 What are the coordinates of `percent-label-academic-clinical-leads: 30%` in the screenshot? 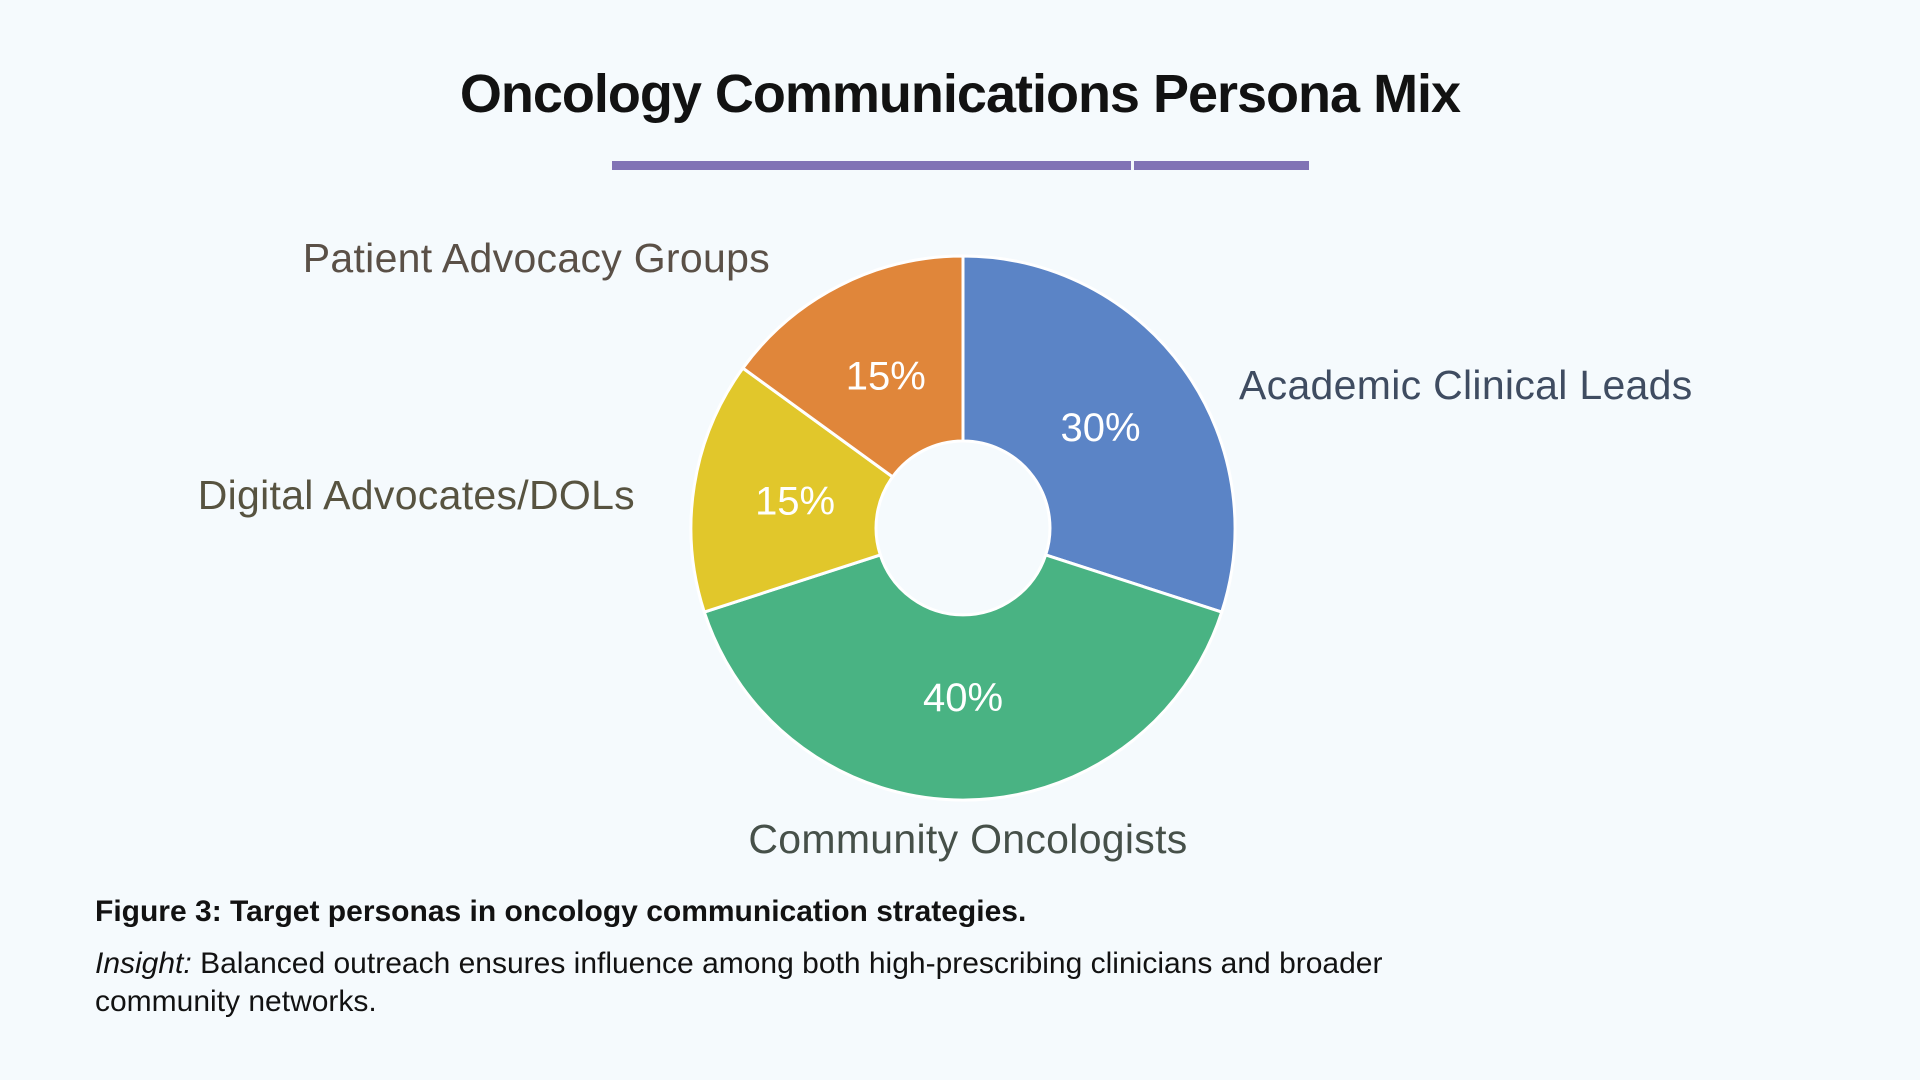 It's located at (1100, 428).